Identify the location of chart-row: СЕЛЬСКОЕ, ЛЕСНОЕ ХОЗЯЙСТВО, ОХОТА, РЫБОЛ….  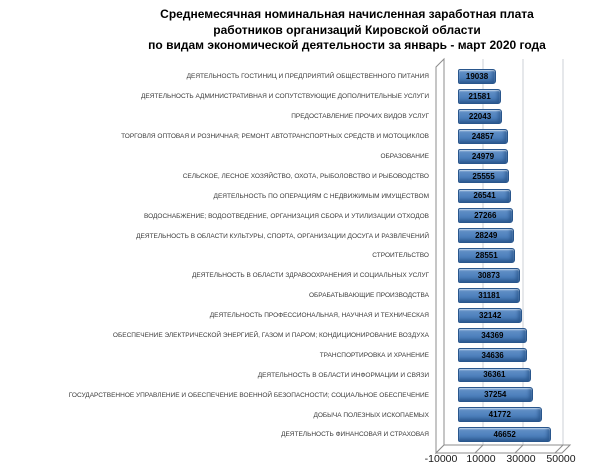
(302, 176).